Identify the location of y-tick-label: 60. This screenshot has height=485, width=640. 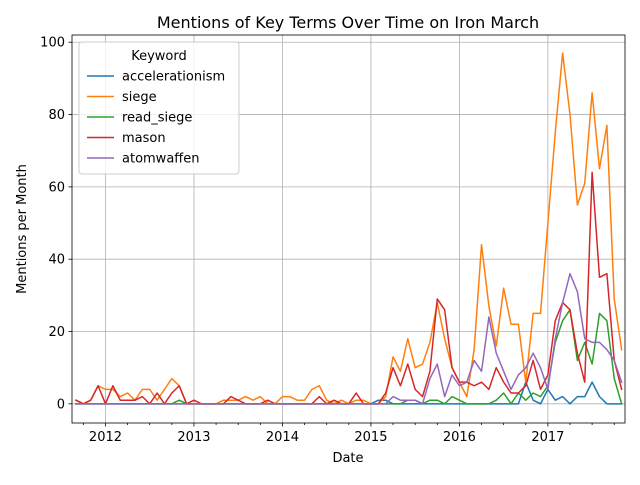
(56, 187).